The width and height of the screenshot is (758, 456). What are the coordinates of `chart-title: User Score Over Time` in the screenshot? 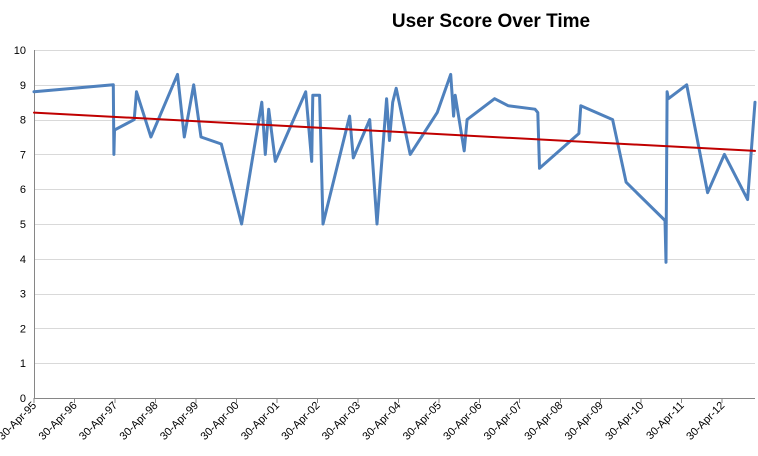 It's located at (491, 21).